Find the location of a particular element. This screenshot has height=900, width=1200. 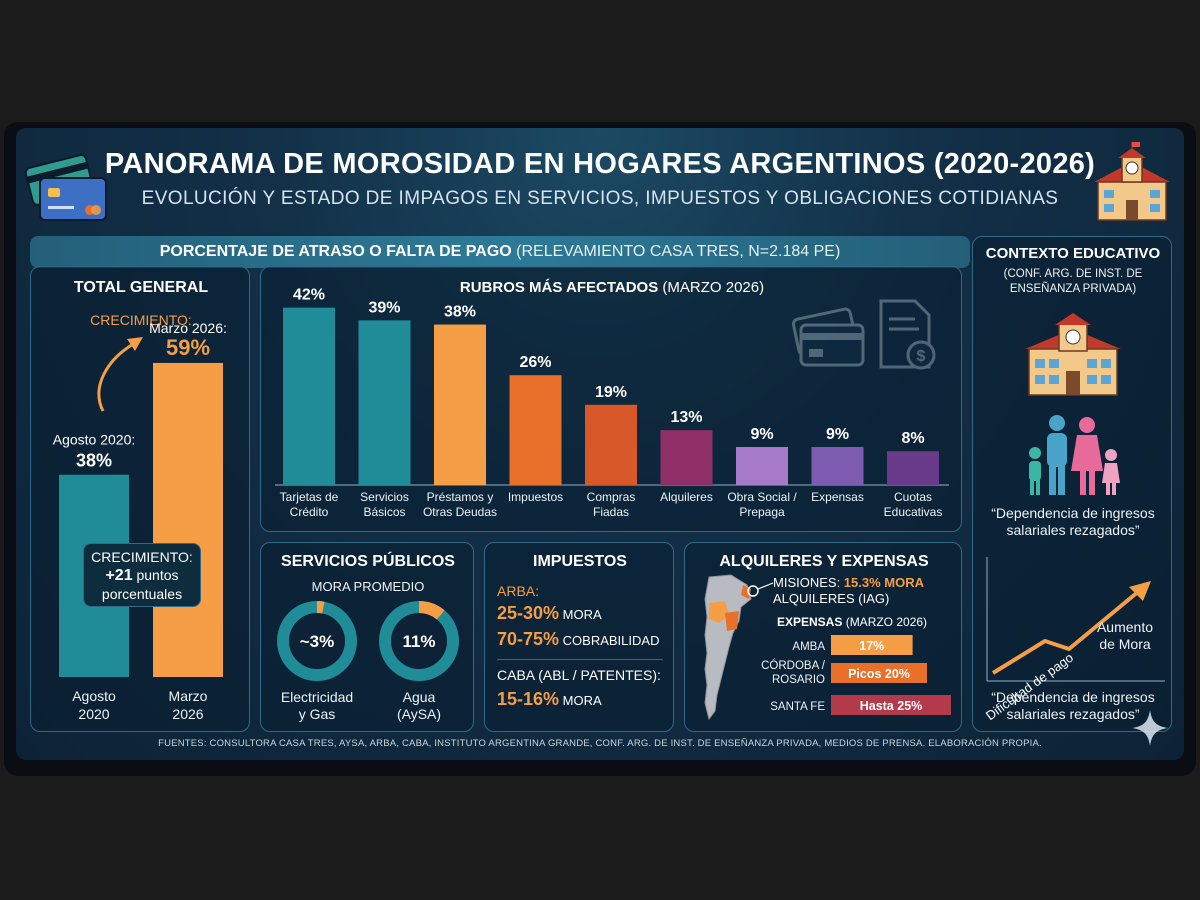

donut-value-label: ~3% is located at coordinates (317, 641).